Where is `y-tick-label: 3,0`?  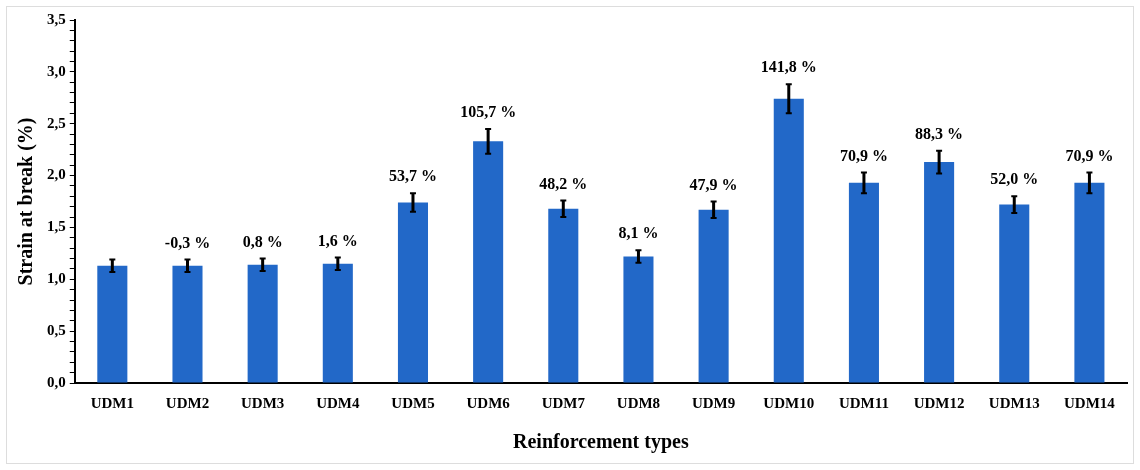 y-tick-label: 3,0 is located at coordinates (56, 70).